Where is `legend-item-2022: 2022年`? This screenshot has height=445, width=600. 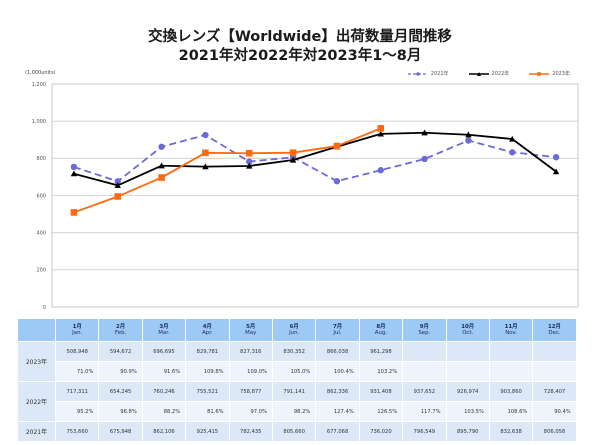 legend-item-2022: 2022年 is located at coordinates (489, 73).